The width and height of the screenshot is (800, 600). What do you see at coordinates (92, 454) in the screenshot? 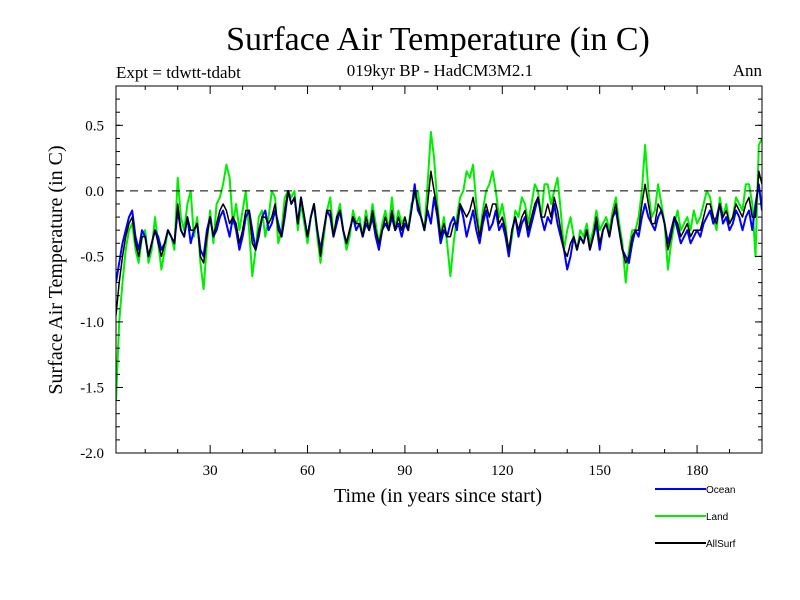
I see `y-tick-label: -2.0` at bounding box center [92, 454].